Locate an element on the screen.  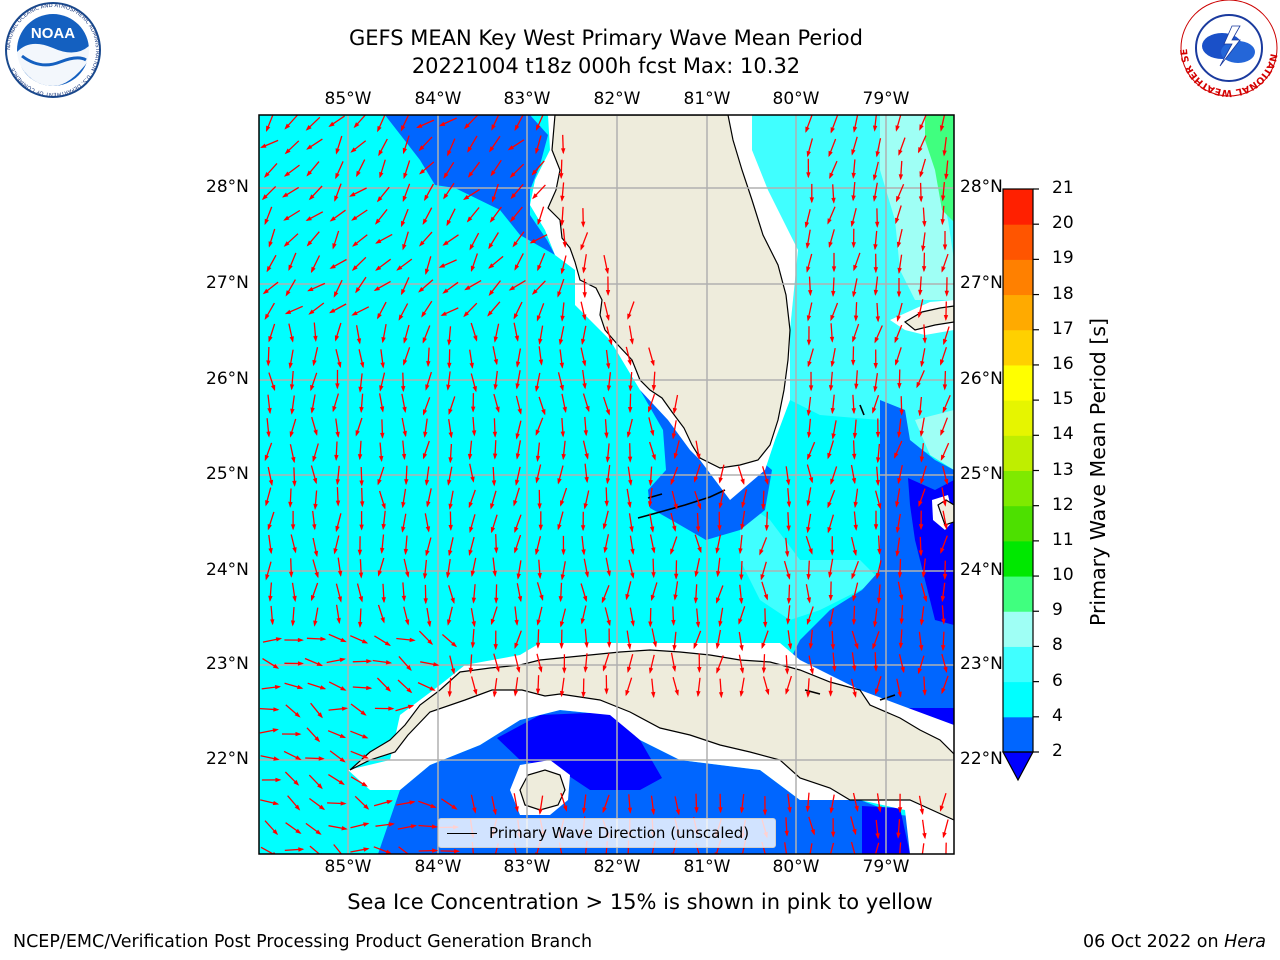
colorbar-under-triangle is located at coordinates (1018, 766).